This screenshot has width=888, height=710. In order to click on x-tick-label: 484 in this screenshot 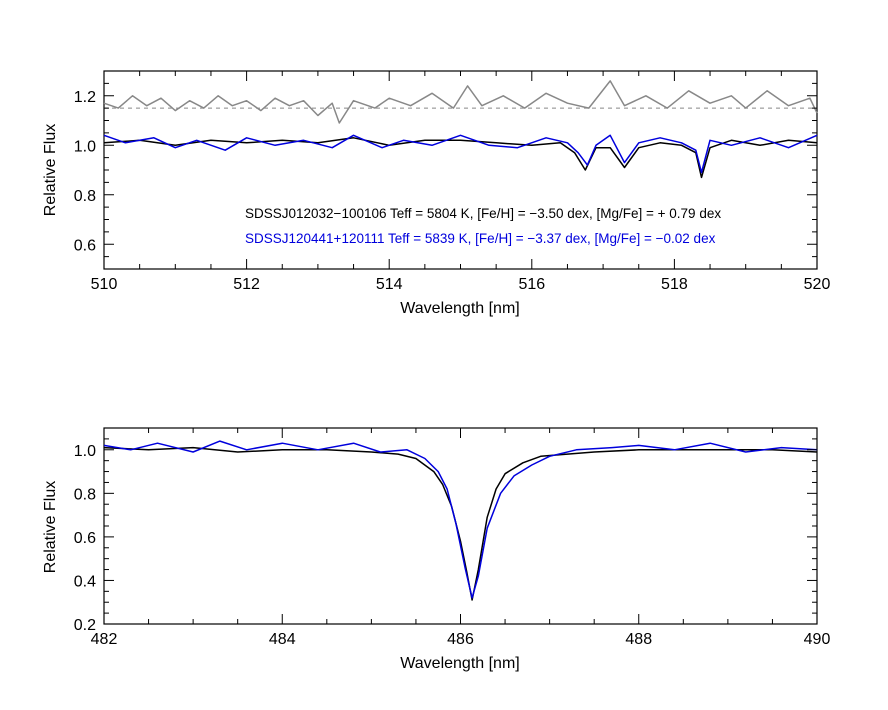, I will do `click(282, 639)`.